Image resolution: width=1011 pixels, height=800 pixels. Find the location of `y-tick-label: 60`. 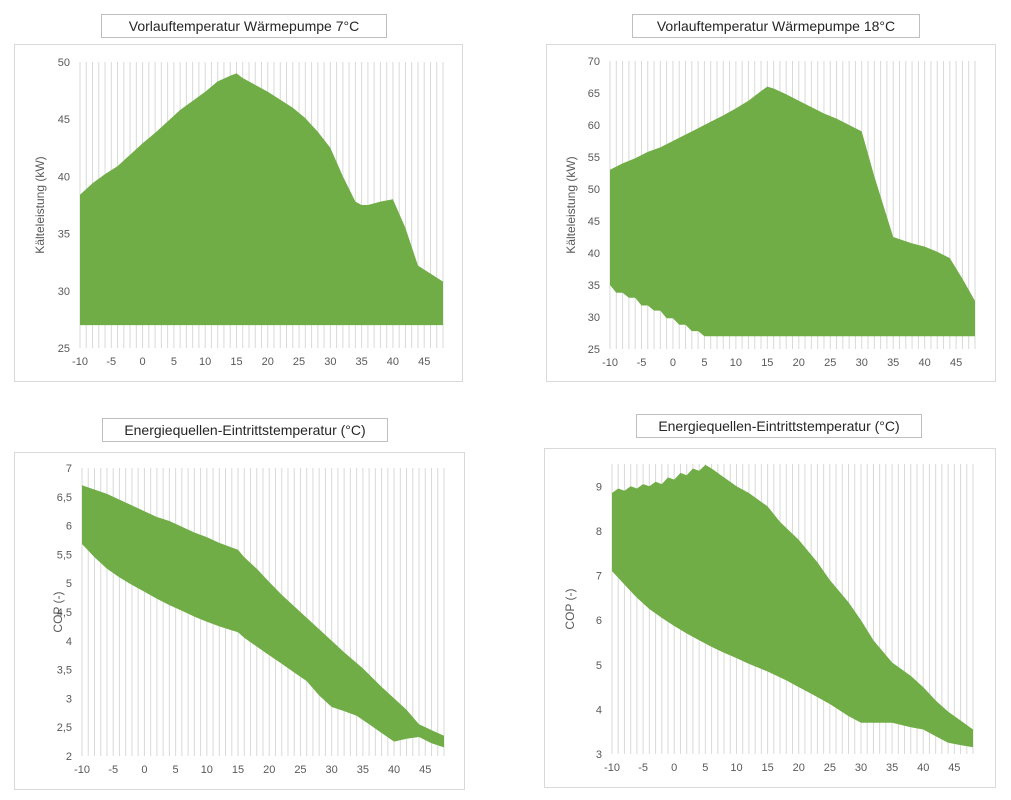

y-tick-label: 60 is located at coordinates (594, 126).